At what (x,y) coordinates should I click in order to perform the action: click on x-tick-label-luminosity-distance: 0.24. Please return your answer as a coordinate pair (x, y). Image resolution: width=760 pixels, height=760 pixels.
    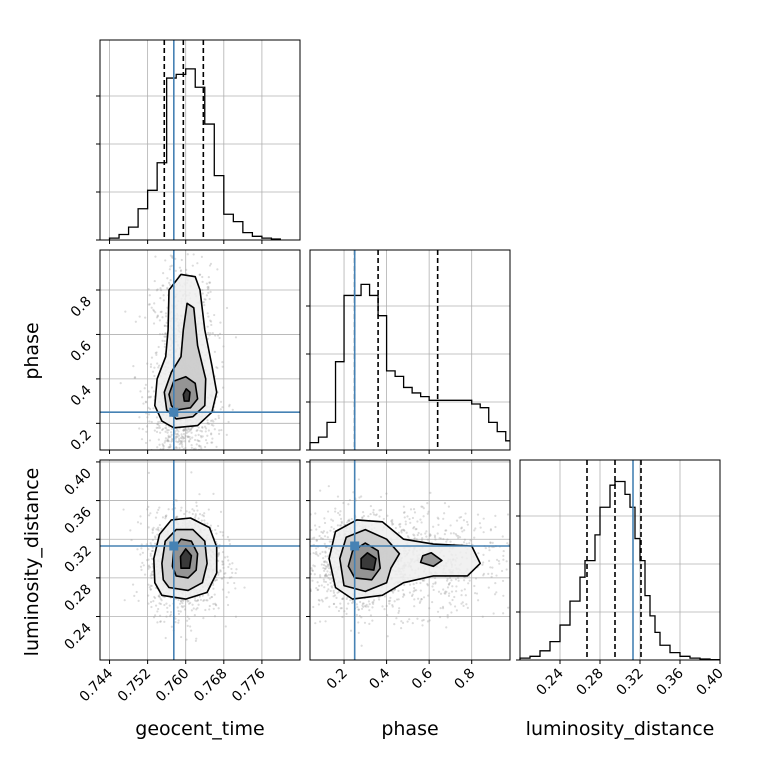
    Looking at the image, I should click on (549, 681).